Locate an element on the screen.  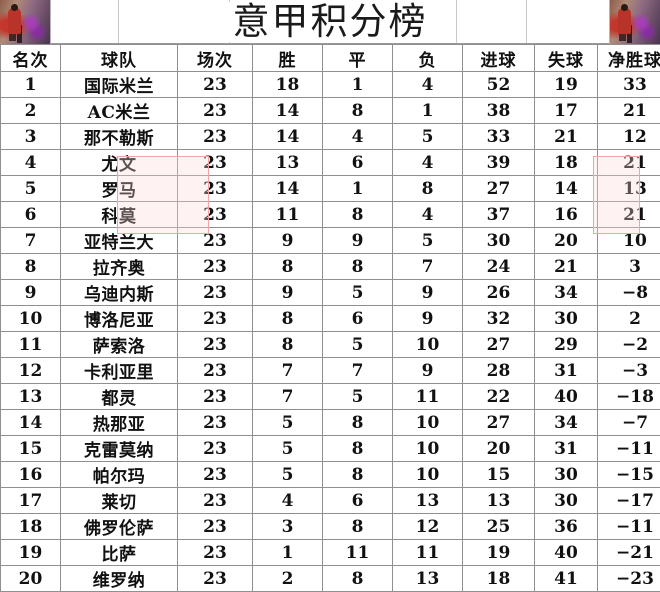
table-row: 10博洛尼亚238693230230 is located at coordinates (330, 319).